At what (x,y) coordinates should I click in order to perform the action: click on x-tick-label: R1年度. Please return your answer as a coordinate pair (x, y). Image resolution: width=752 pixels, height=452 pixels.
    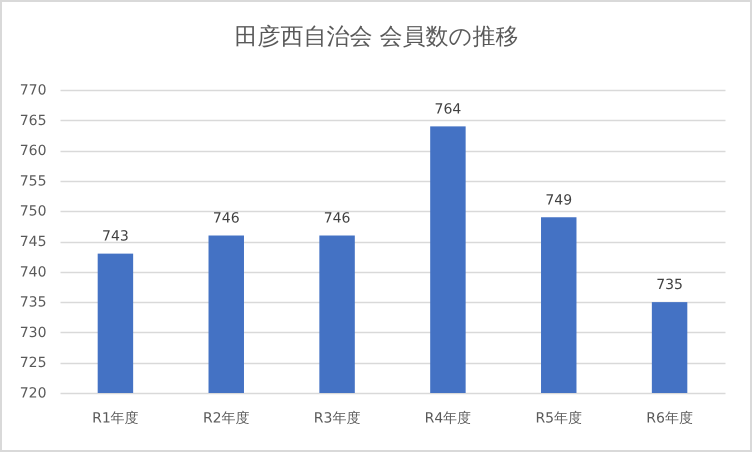
    Looking at the image, I should click on (115, 418).